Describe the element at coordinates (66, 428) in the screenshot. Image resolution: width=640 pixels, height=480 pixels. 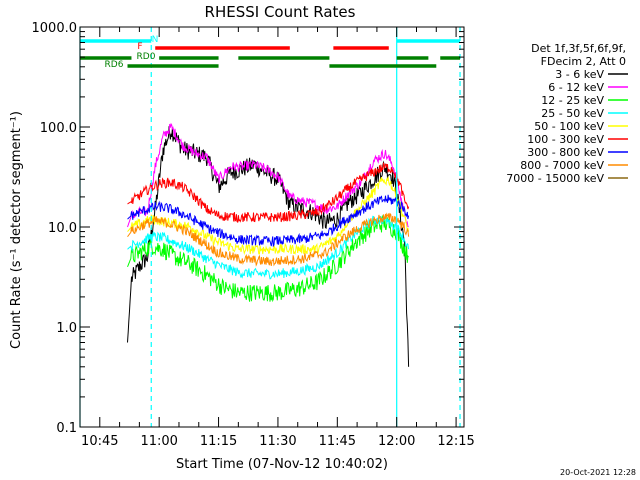
I see `y-tick-label: 0.1` at that location.